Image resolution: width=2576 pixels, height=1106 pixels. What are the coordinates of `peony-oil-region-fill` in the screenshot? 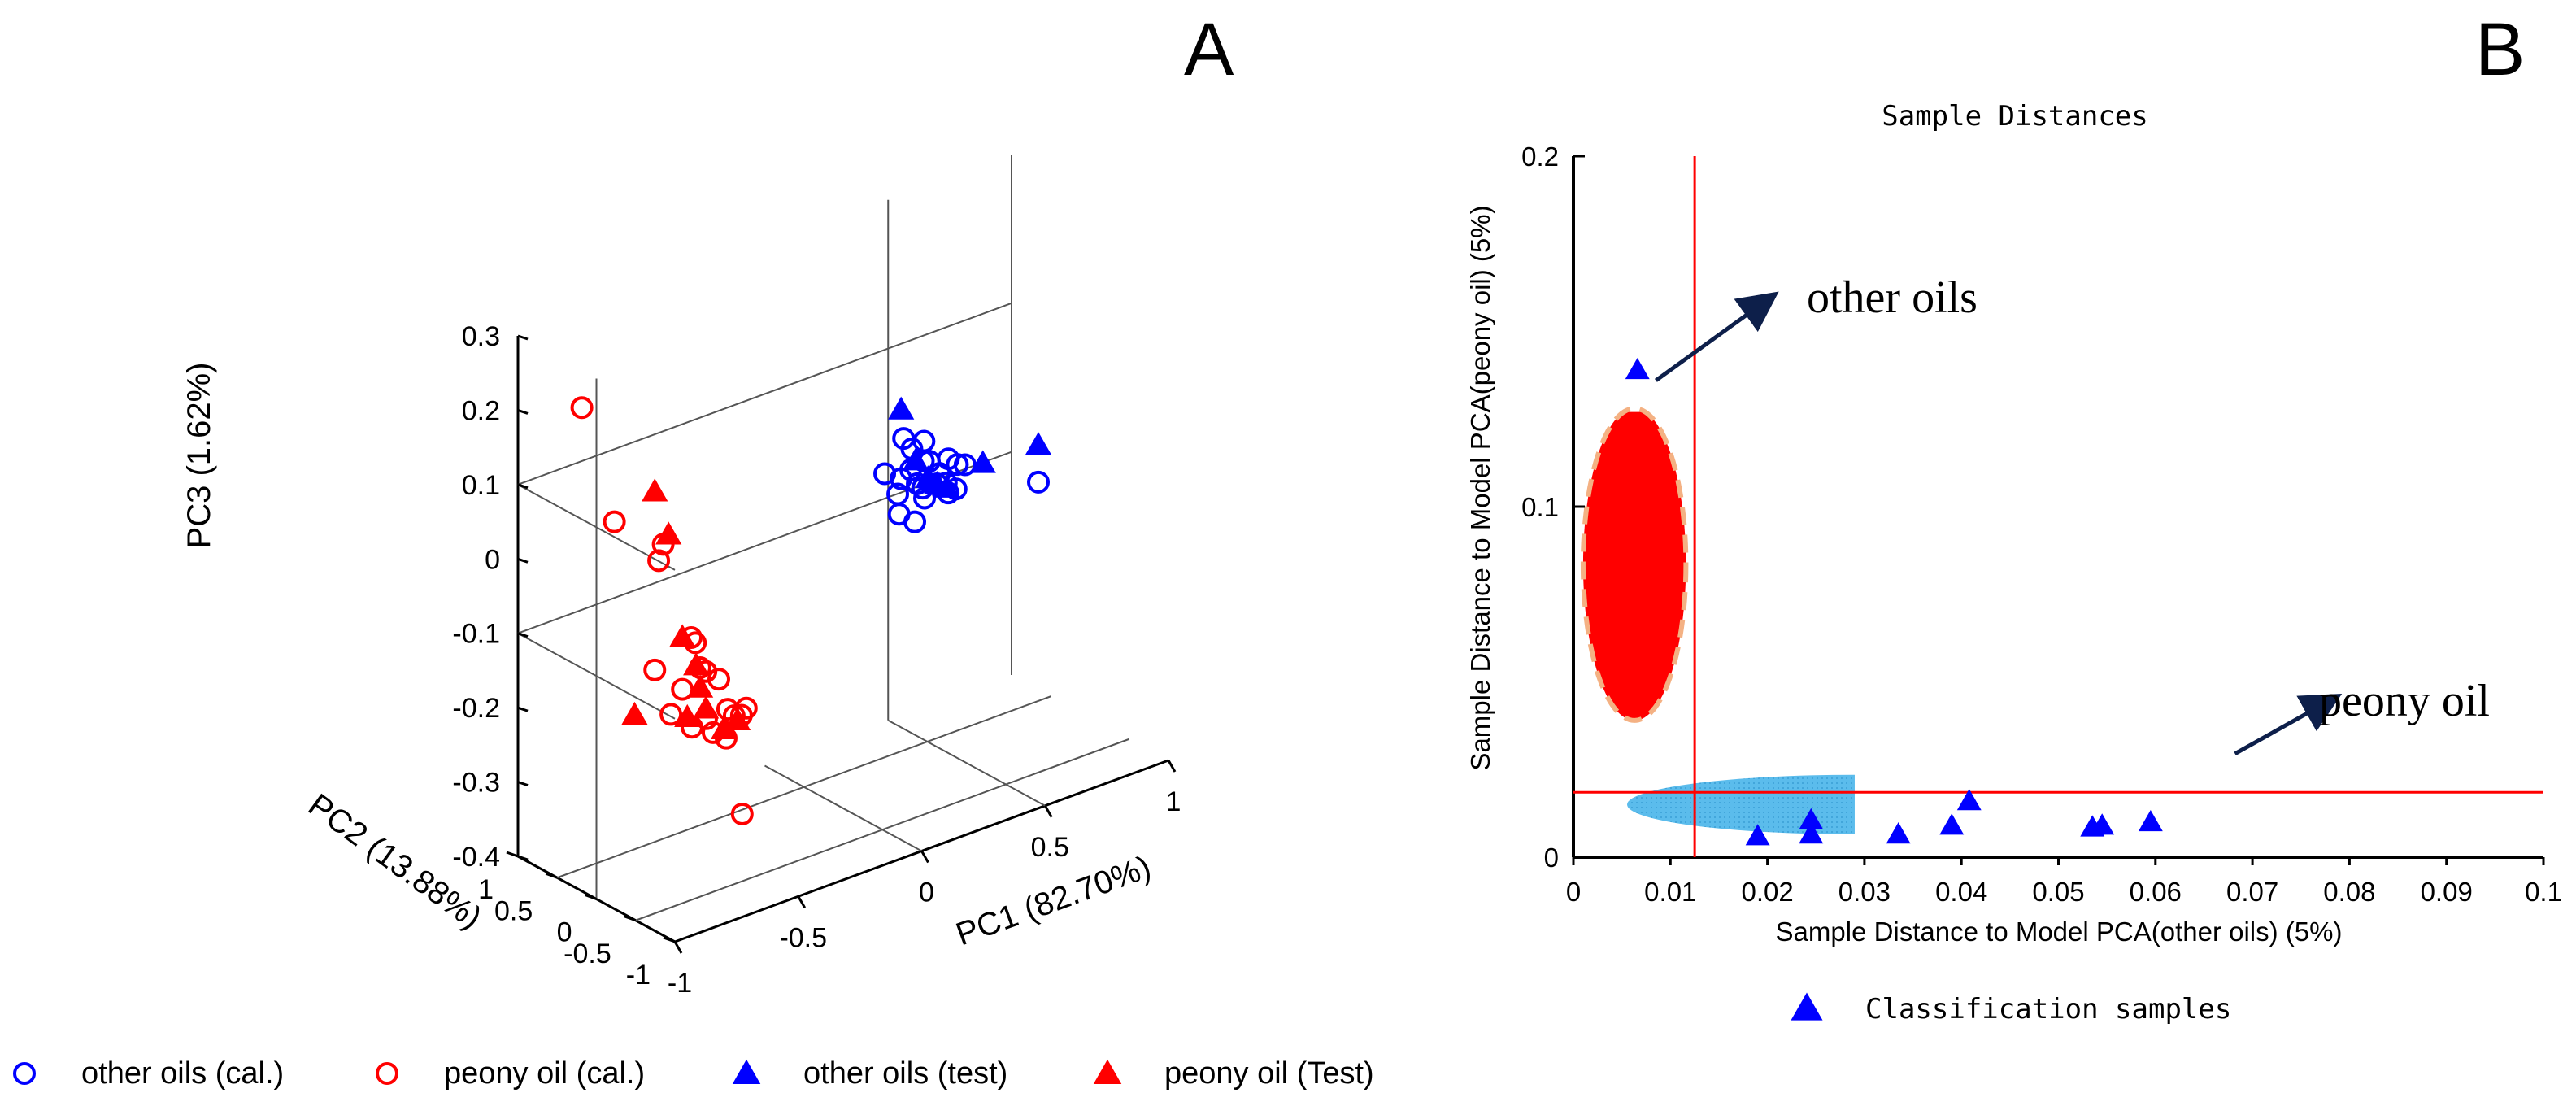 It's located at (1634, 566).